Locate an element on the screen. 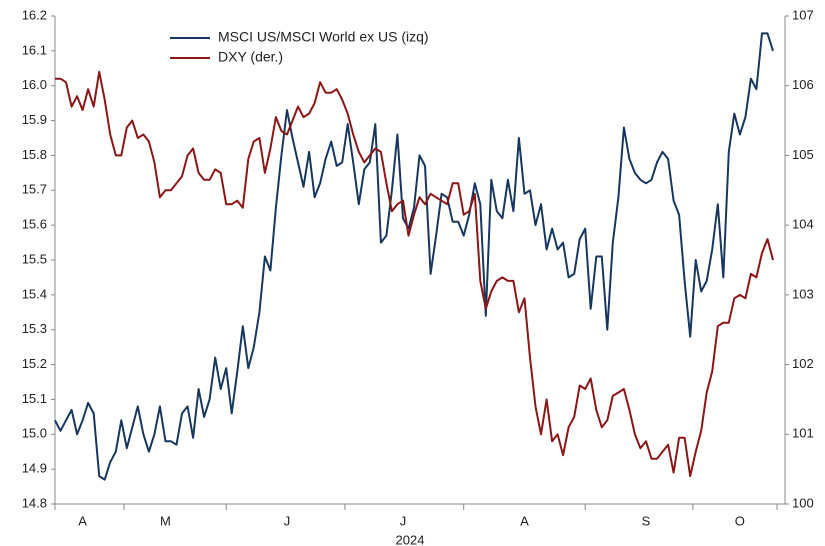  y-tick-label: 15.2 is located at coordinates (34, 363).